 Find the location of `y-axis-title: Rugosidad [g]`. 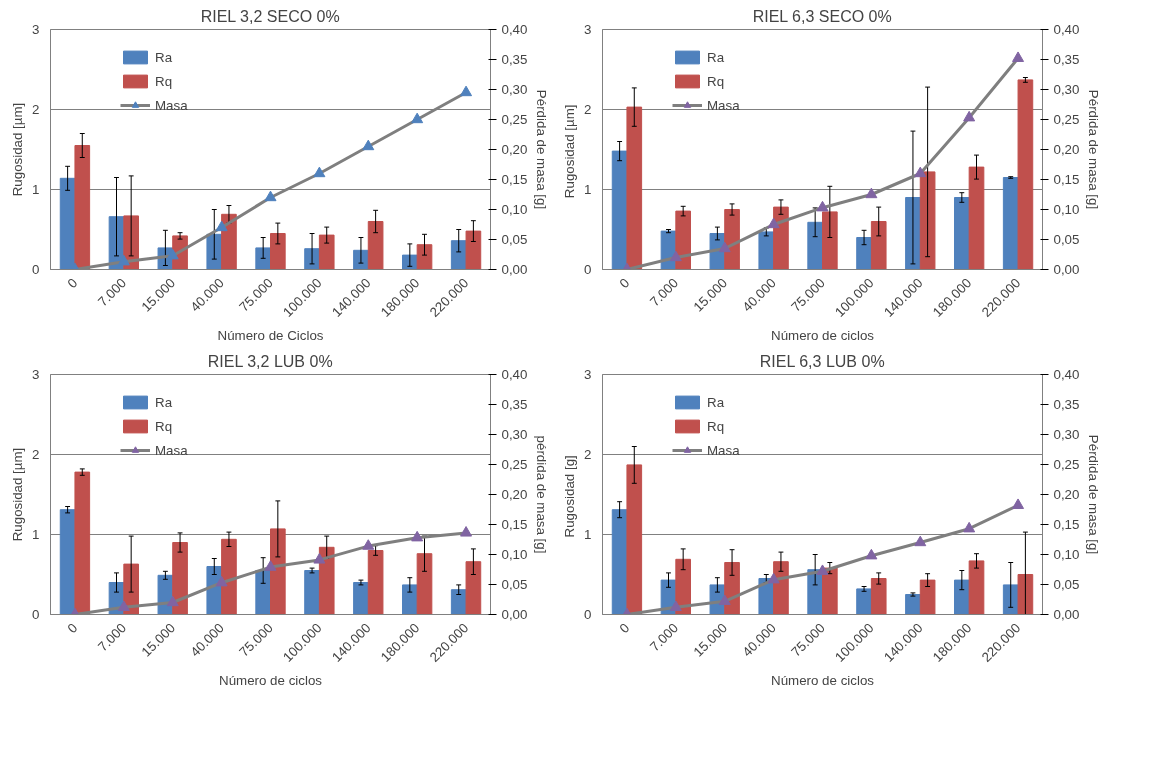

y-axis-title: Rugosidad [g] is located at coordinates (570, 496).